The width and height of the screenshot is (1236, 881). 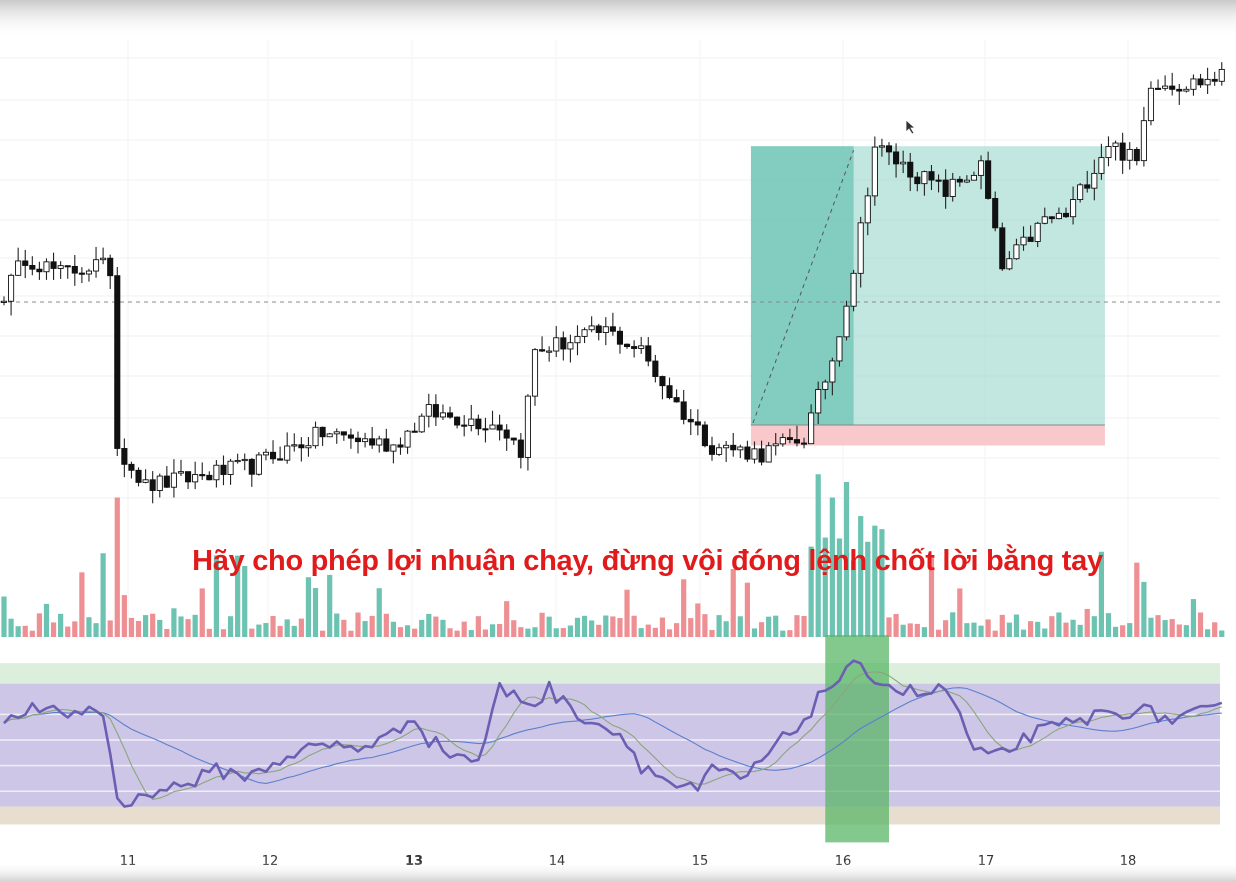 What do you see at coordinates (803, 287) in the screenshot?
I see `trade-path-line` at bounding box center [803, 287].